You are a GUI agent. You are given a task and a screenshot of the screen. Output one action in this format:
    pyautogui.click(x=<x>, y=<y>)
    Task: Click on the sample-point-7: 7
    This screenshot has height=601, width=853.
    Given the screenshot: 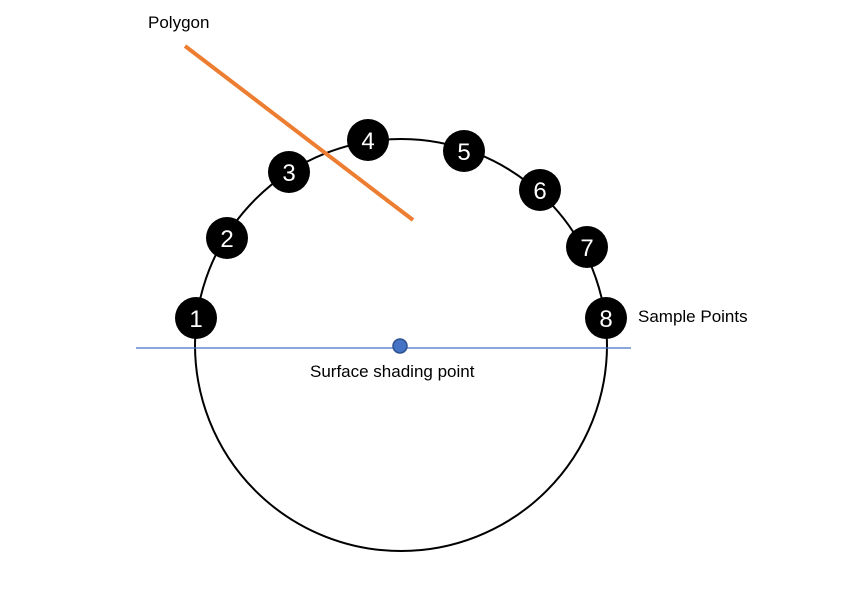 What is the action you would take?
    pyautogui.click(x=587, y=247)
    